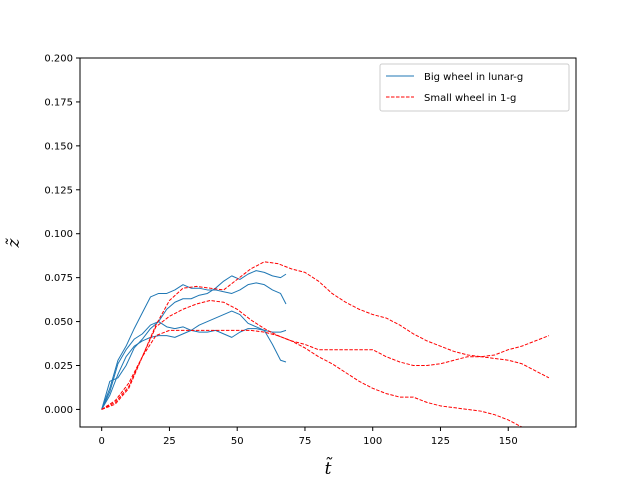  What do you see at coordinates (169, 441) in the screenshot?
I see `x-tick-label: 25` at bounding box center [169, 441].